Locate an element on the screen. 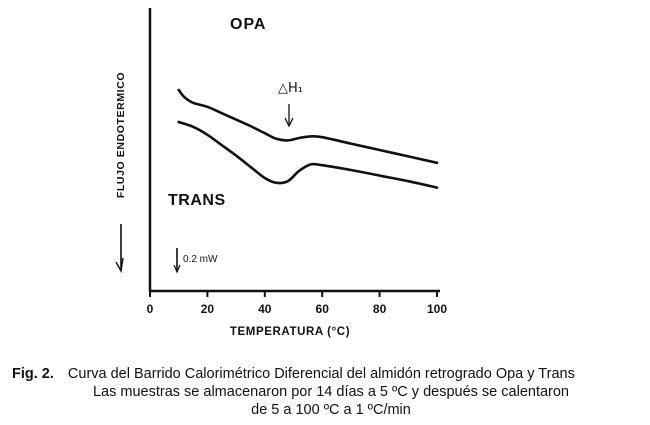  x-tick-label-group: 0 20 40 60 80 100 is located at coordinates (297, 309).